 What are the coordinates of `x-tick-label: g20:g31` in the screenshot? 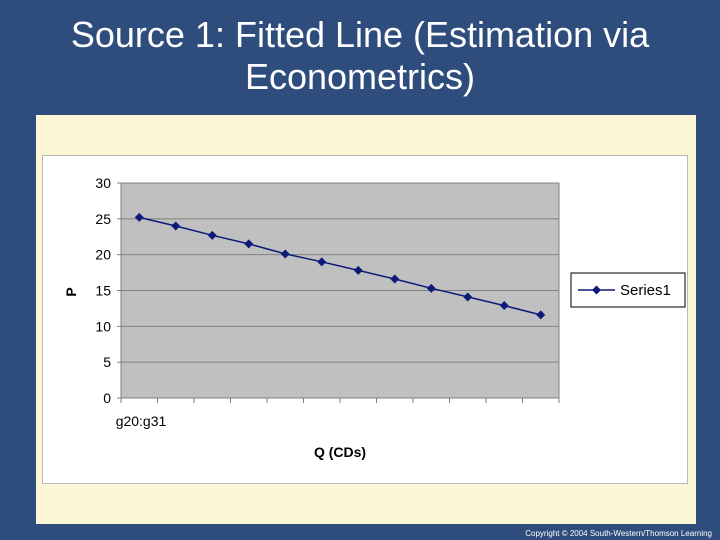 It's located at (141, 421).